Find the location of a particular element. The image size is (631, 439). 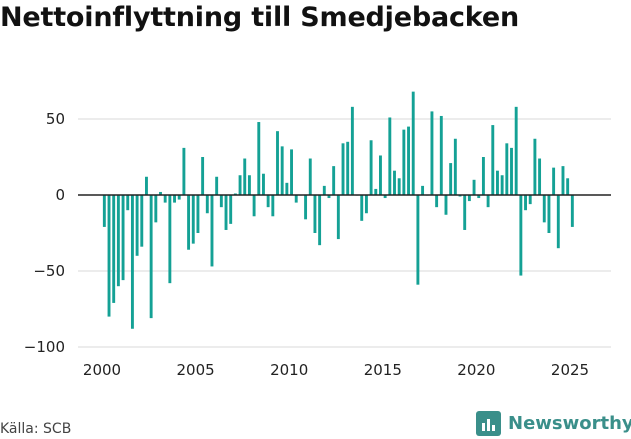

x-axis-tick-labels: 2000 2005 2010 2015 2020 2025 is located at coordinates (336, 370).